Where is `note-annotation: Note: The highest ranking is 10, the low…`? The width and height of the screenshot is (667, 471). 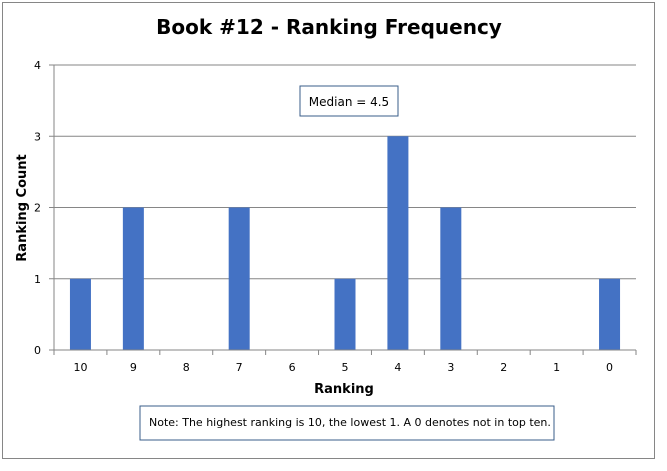
note-annotation: Note: The highest ranking is 10, the low… is located at coordinates (347, 423).